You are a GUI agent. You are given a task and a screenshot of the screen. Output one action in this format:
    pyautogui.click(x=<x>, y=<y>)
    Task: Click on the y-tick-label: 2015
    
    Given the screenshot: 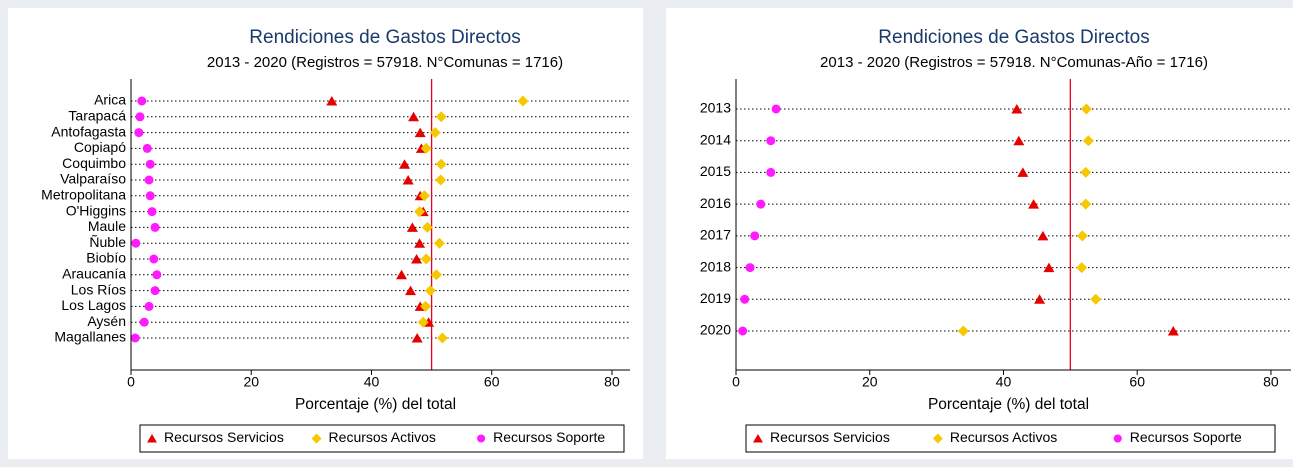 What is the action you would take?
    pyautogui.click(x=715, y=171)
    